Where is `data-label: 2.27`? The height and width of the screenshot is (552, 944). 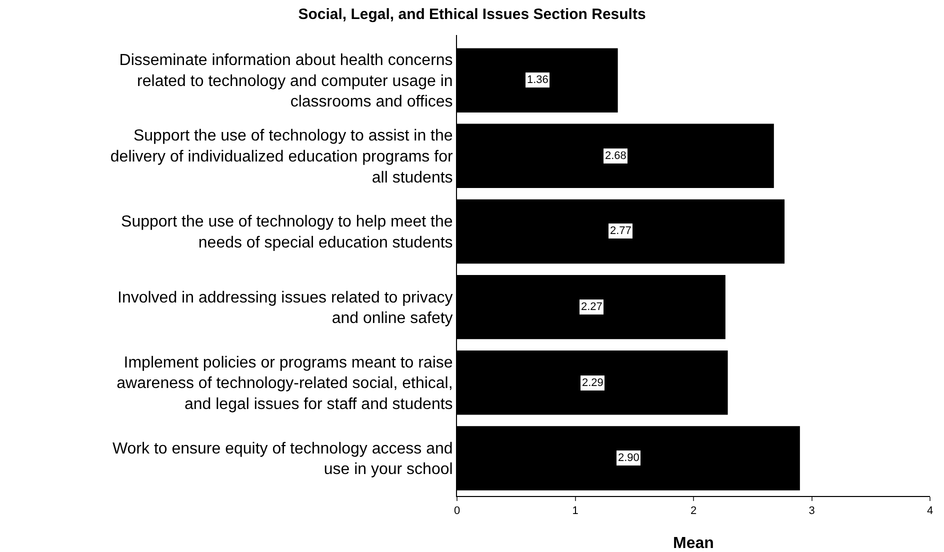
data-label: 2.27 is located at coordinates (591, 307).